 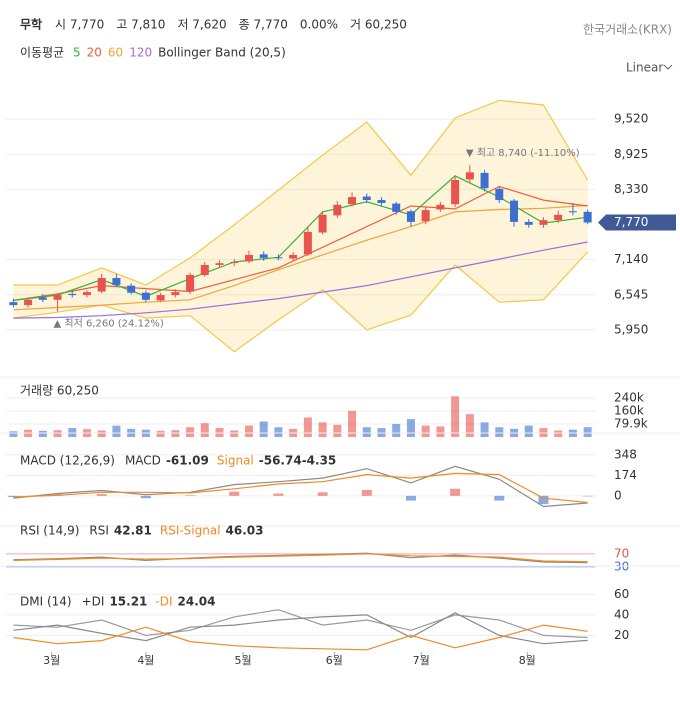 I want to click on y-tick-label: 348, so click(x=625, y=454).